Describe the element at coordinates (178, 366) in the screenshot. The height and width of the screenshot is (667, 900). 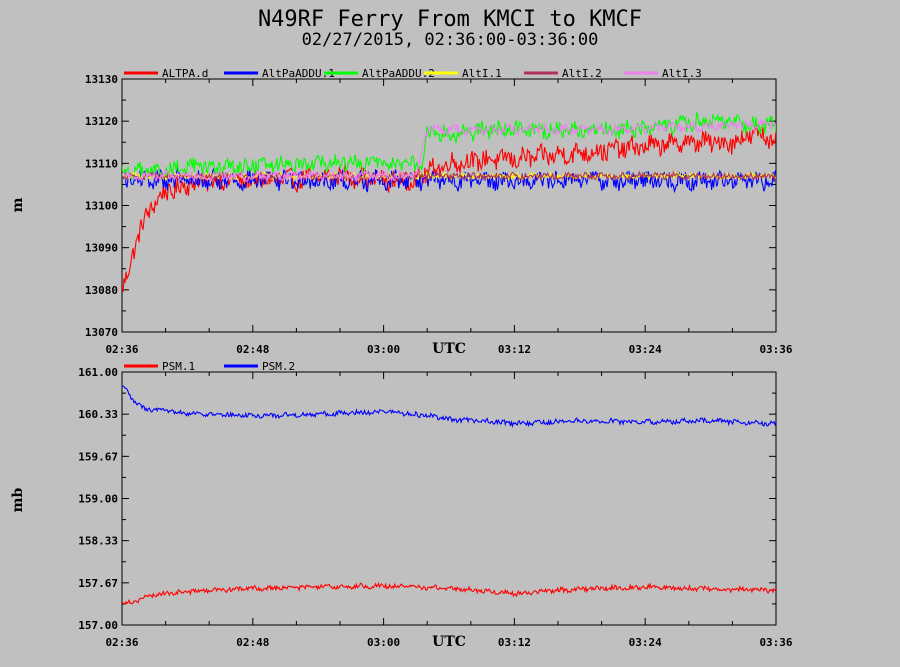
I see `legend-label: PSM.1` at that location.